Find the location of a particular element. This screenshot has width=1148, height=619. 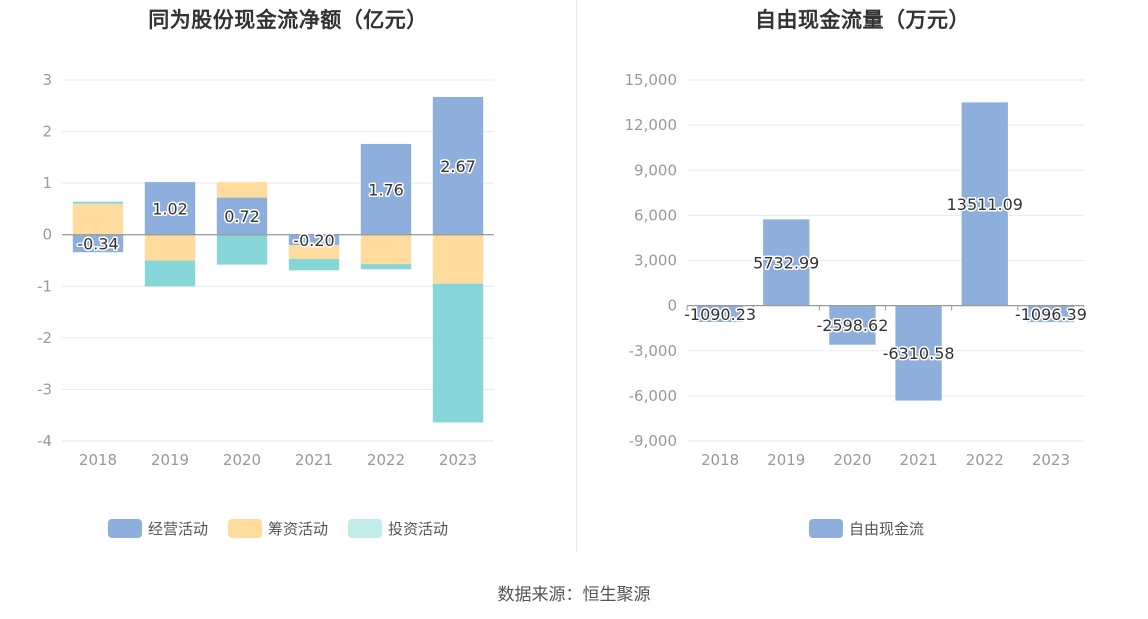

bar-经营活动-2018 is located at coordinates (98, 243).